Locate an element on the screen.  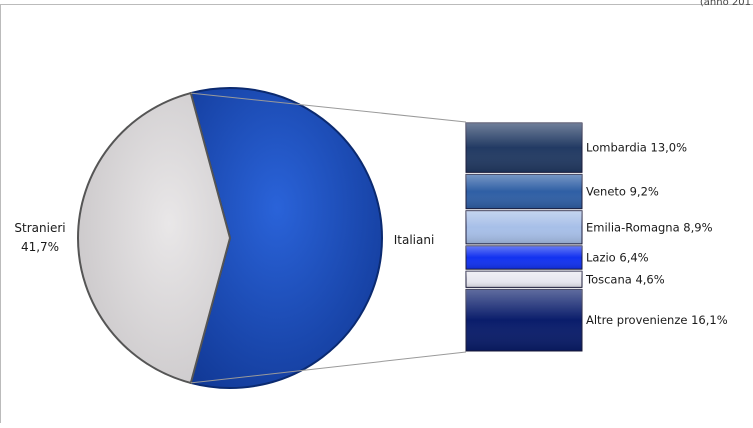
bar-segment-shine-veneto is located at coordinates (524, 191).